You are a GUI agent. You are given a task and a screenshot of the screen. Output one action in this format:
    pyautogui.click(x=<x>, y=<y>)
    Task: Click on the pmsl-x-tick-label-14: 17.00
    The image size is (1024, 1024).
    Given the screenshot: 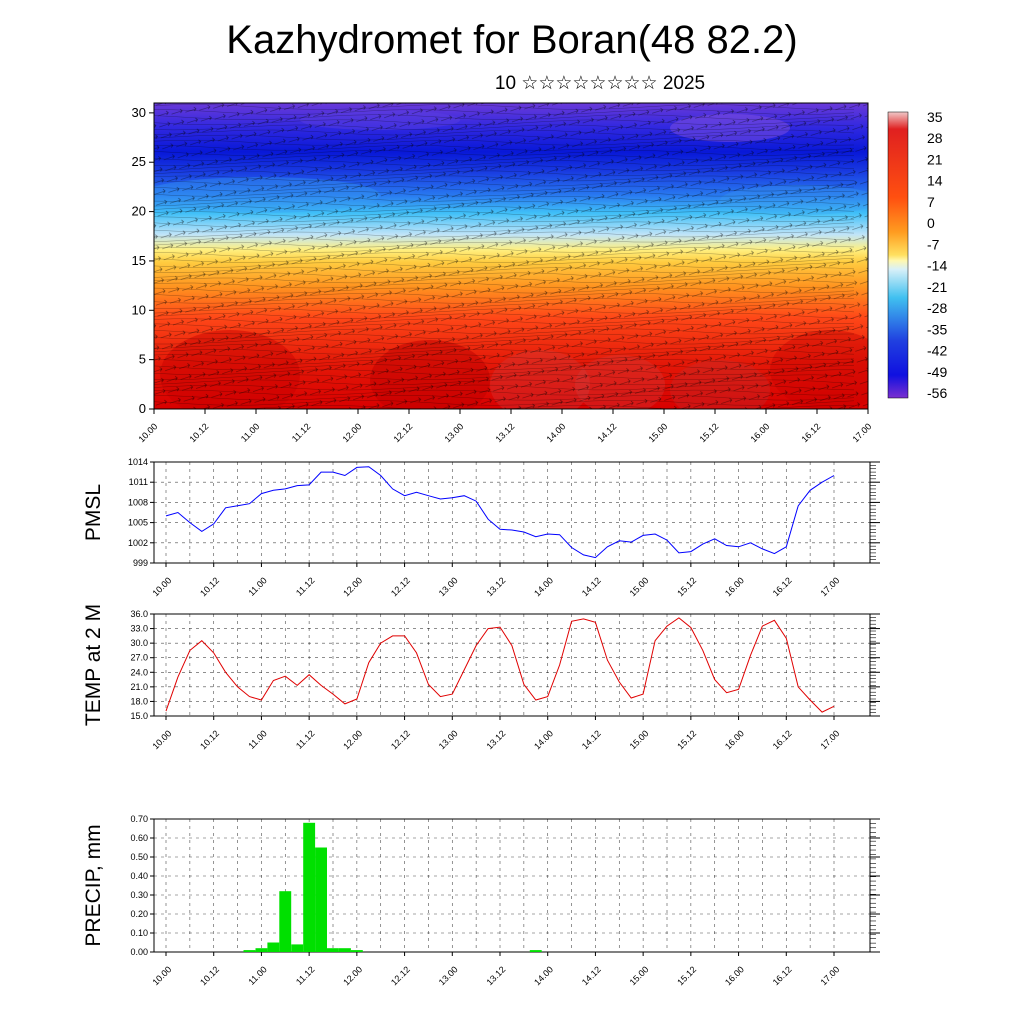 What is the action you would take?
    pyautogui.click(x=829, y=586)
    